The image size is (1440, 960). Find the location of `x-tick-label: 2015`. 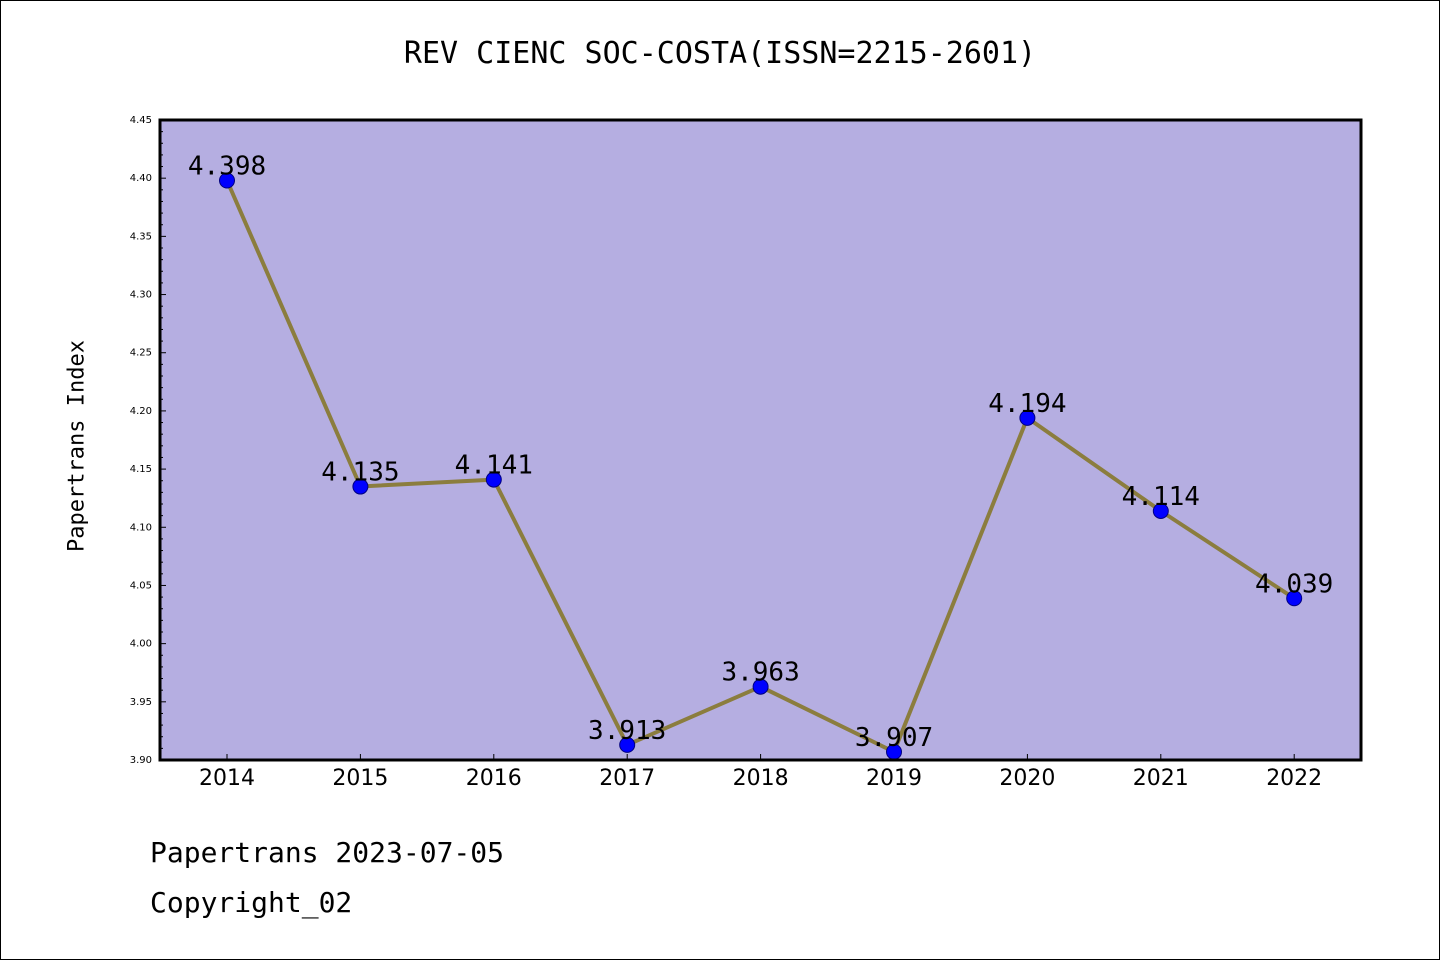

x-tick-label: 2015 is located at coordinates (360, 778).